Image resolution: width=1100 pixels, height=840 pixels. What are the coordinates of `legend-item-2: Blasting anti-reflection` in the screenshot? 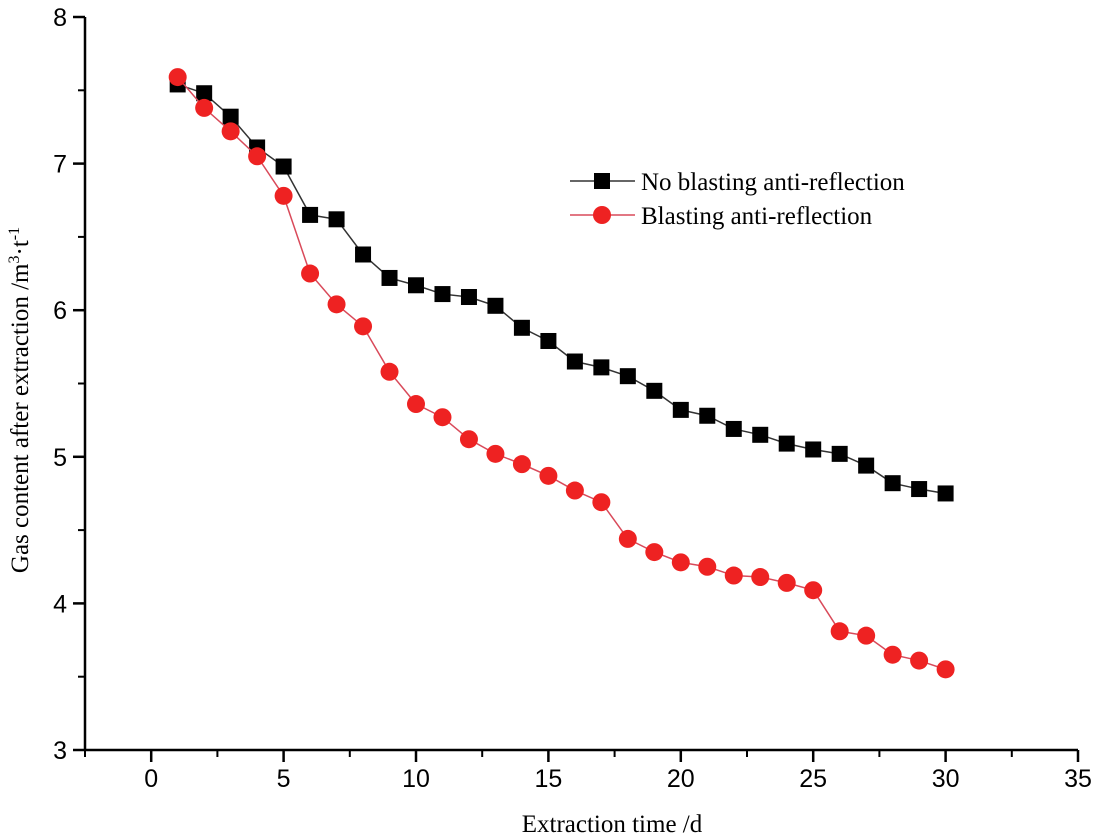 It's located at (721, 216).